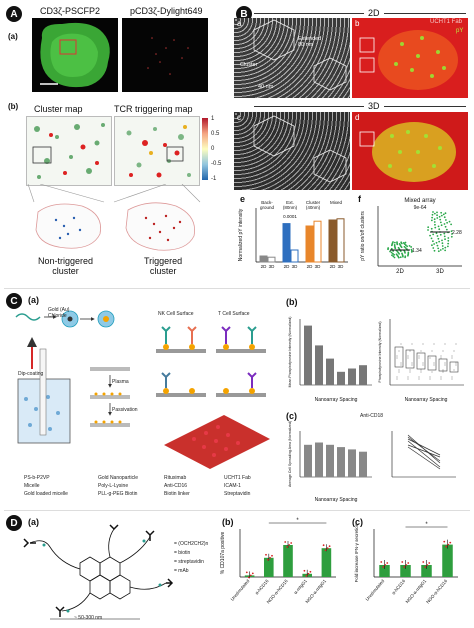 The width and height of the screenshot is (474, 628). I want to click on legend-item-0: PS-b-P2VP, so click(37, 478).